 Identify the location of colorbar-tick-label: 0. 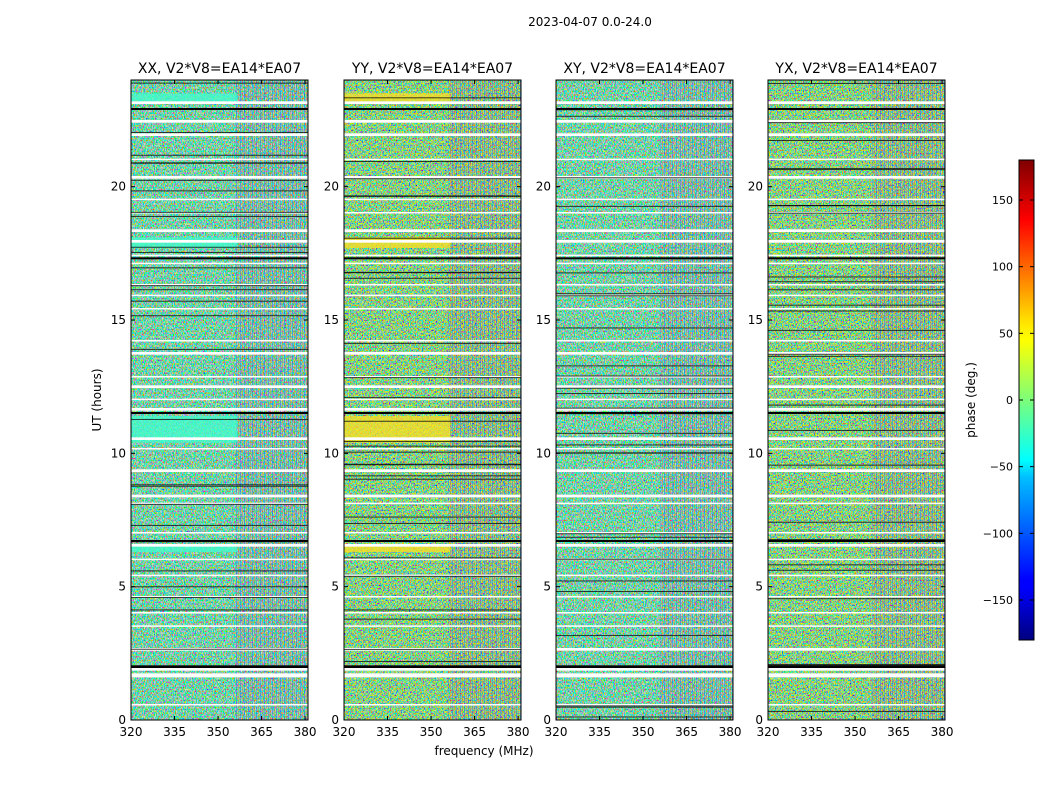
(1009, 400).